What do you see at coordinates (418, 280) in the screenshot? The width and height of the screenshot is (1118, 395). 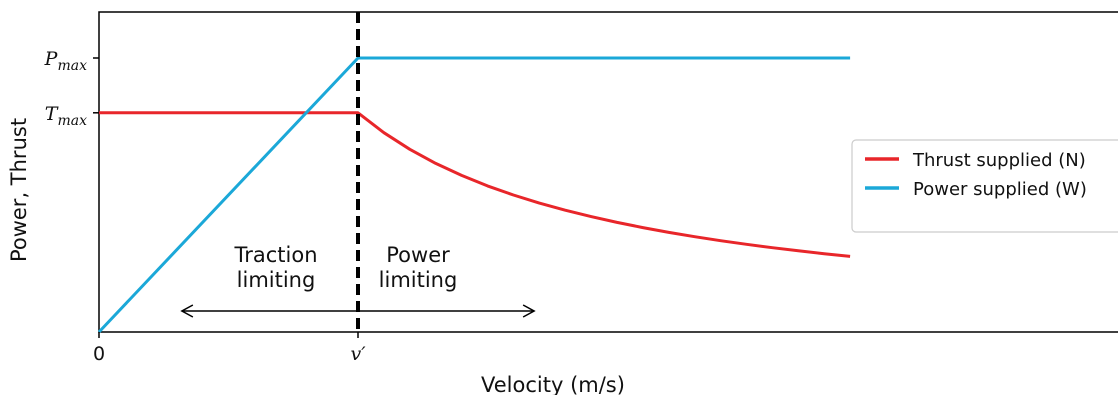 I see `power-limiting-label-2: limiting` at bounding box center [418, 280].